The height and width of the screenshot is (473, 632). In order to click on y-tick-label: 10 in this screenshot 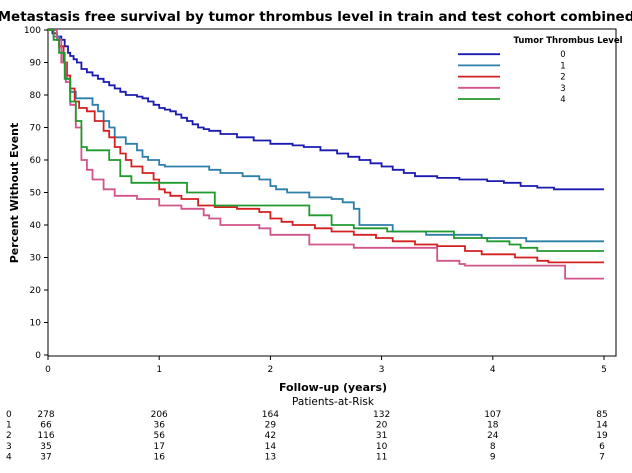, I will do `click(36, 324)`.